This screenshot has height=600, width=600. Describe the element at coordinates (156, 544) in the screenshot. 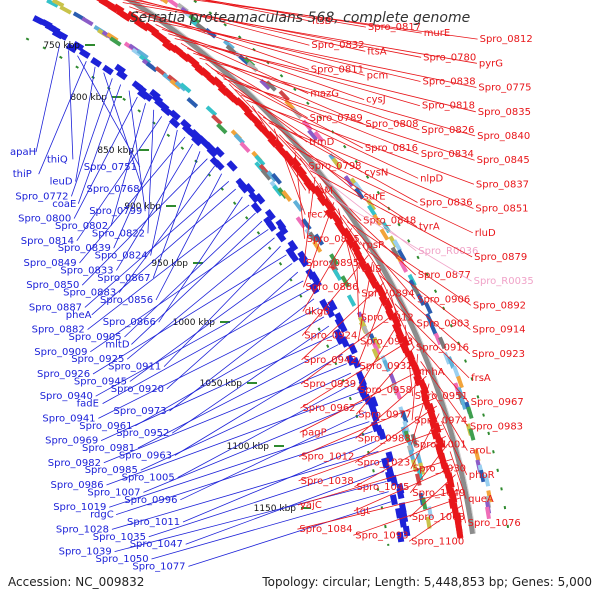

I see `reverse-gene-label: Spro_1047` at that location.